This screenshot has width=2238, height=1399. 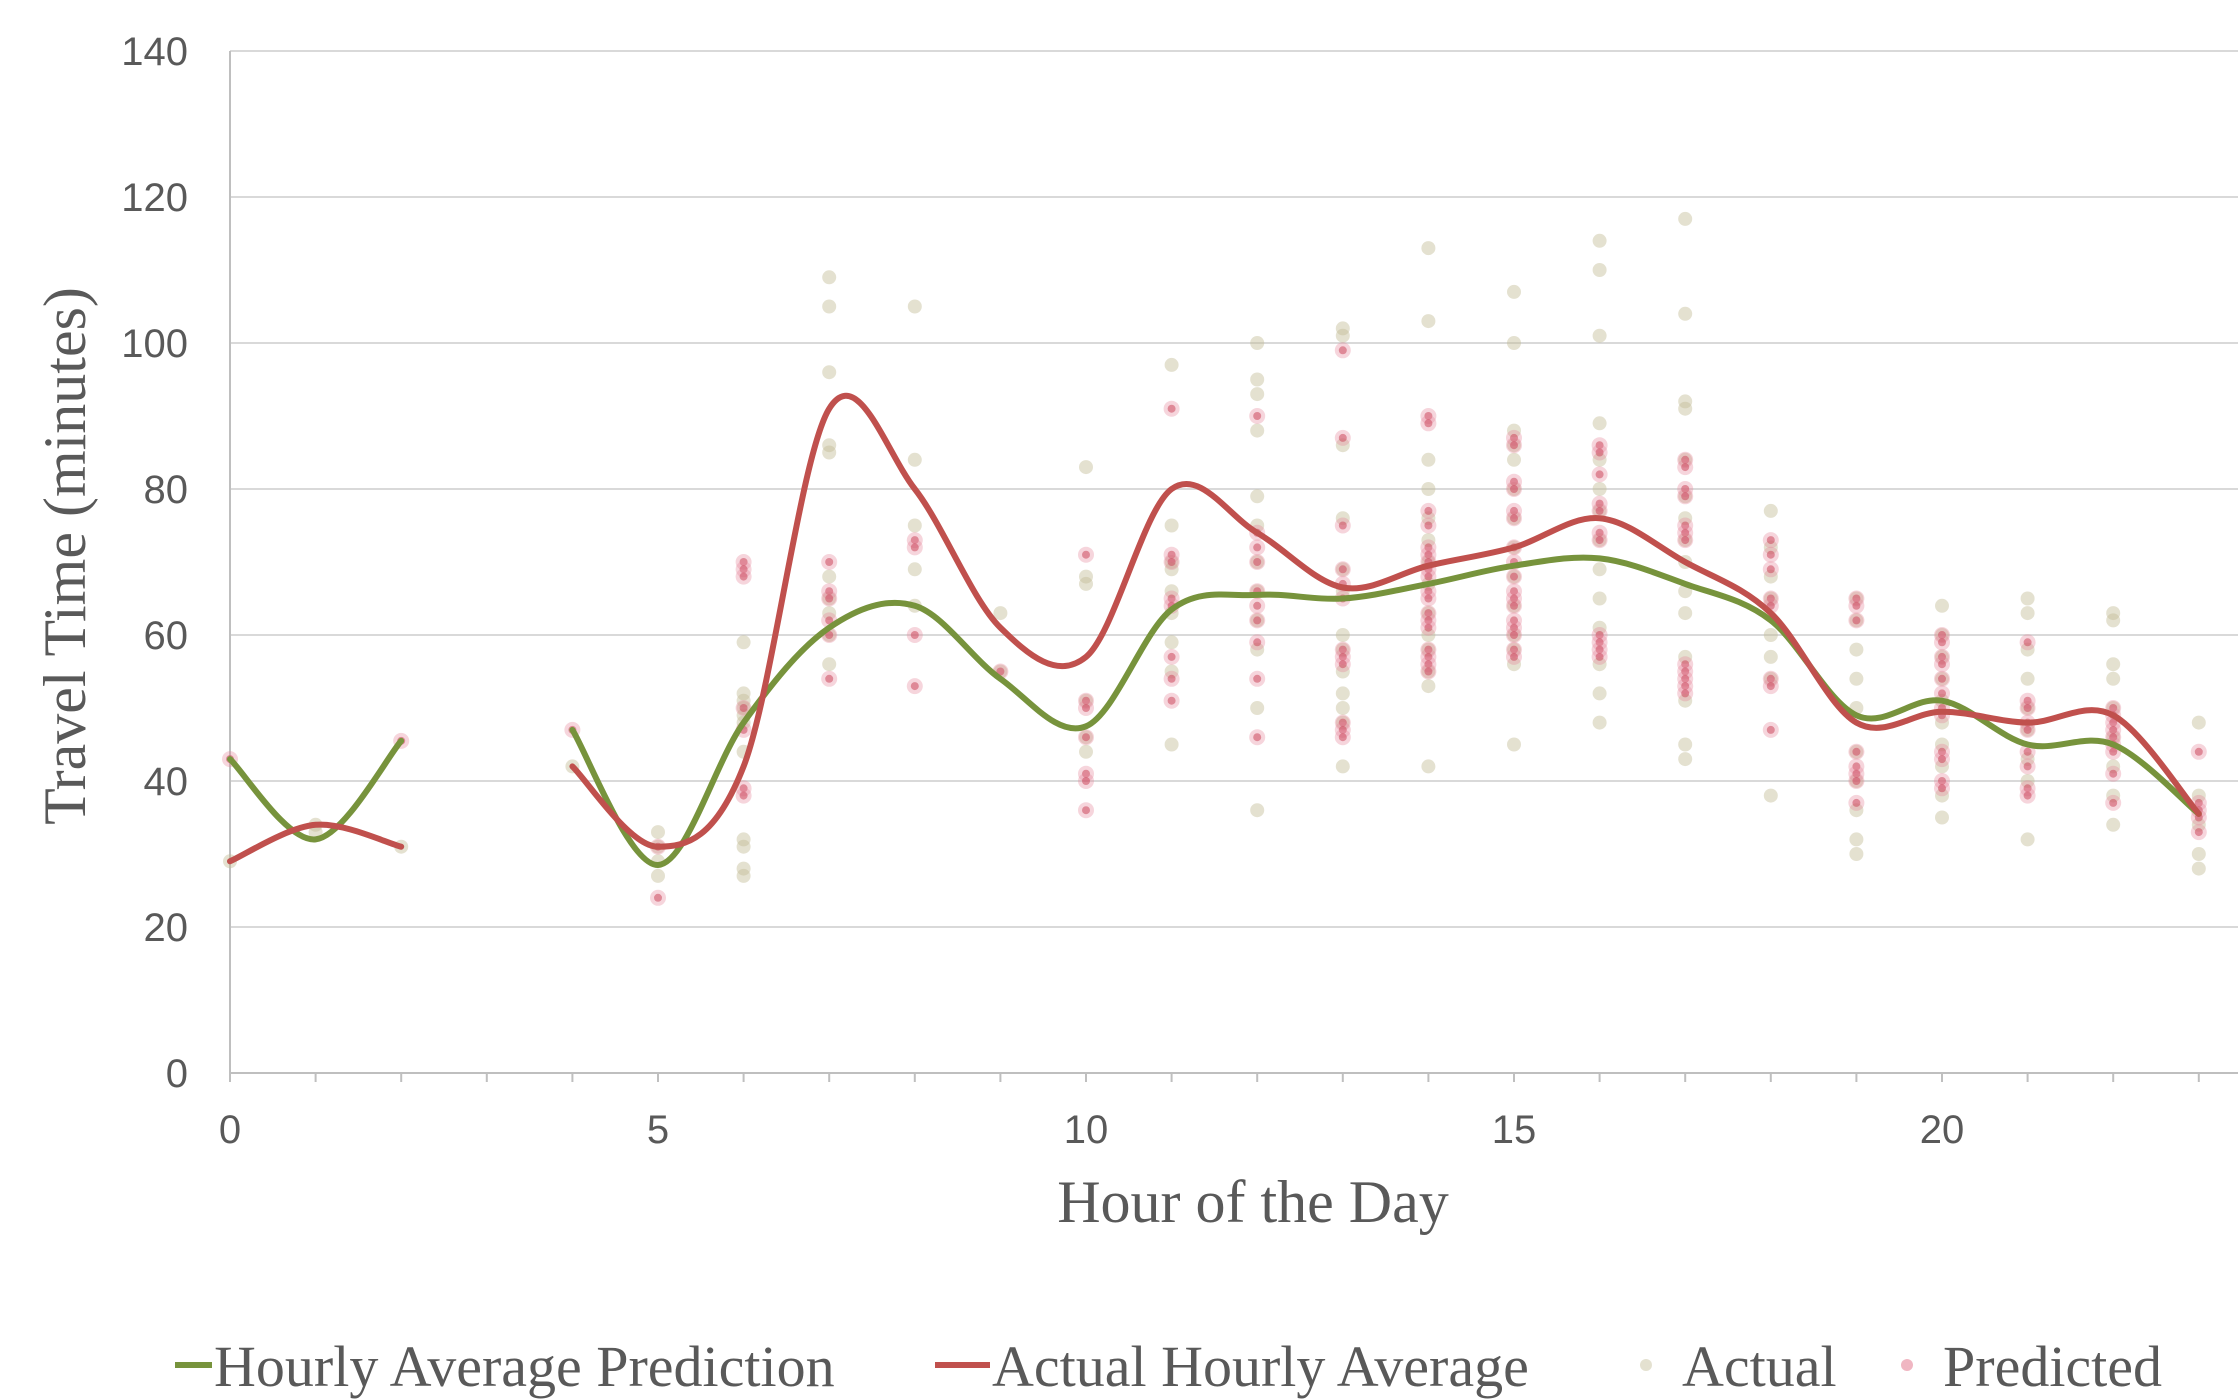 I want to click on y-tick-label: 100, so click(x=154, y=344).